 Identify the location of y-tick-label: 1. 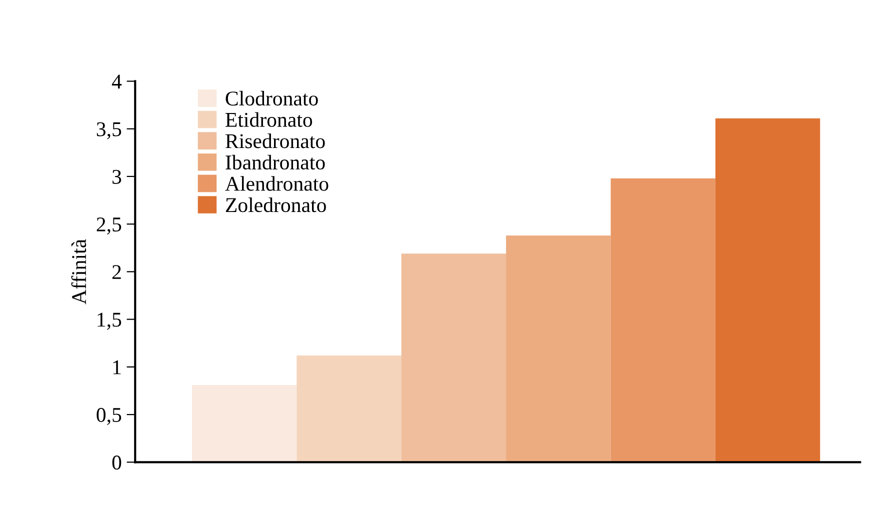
(117, 367).